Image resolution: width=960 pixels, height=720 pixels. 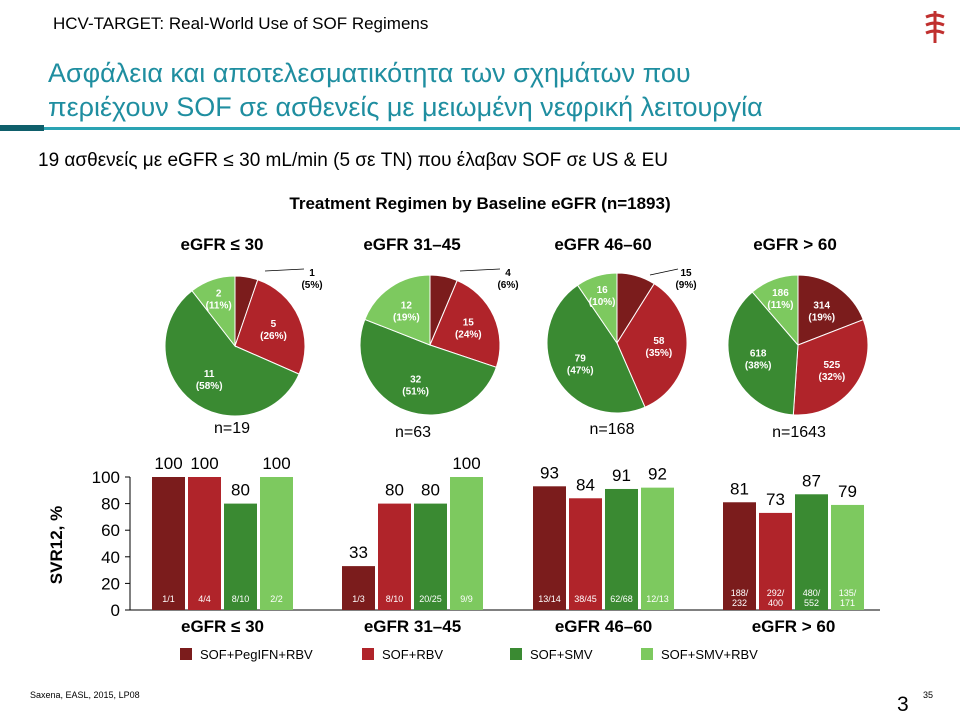 I want to click on bar-y-tick-label: 80, so click(x=110, y=504).